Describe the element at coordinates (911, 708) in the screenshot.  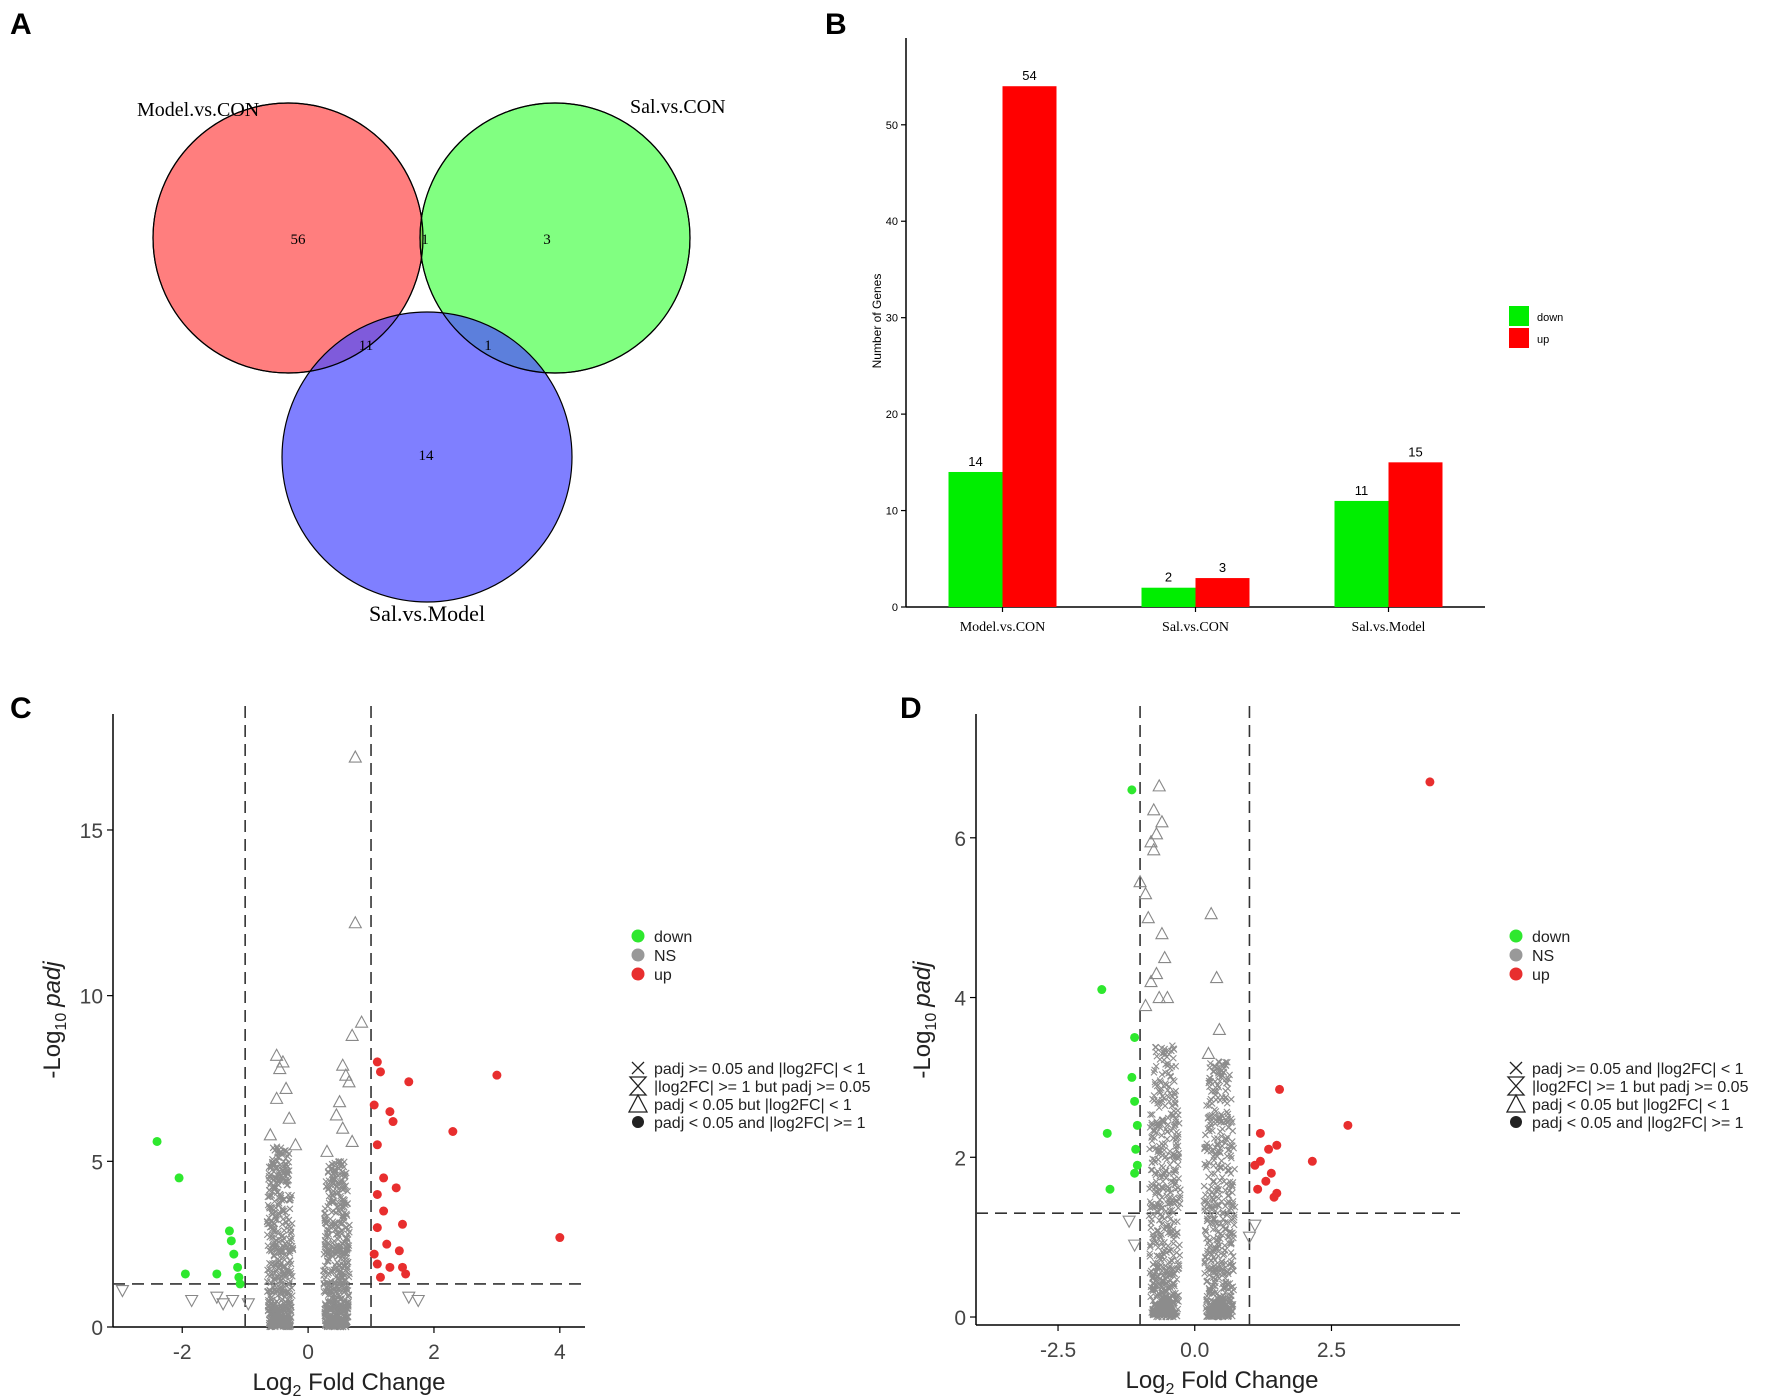
I see `panel-label-d: D` at that location.